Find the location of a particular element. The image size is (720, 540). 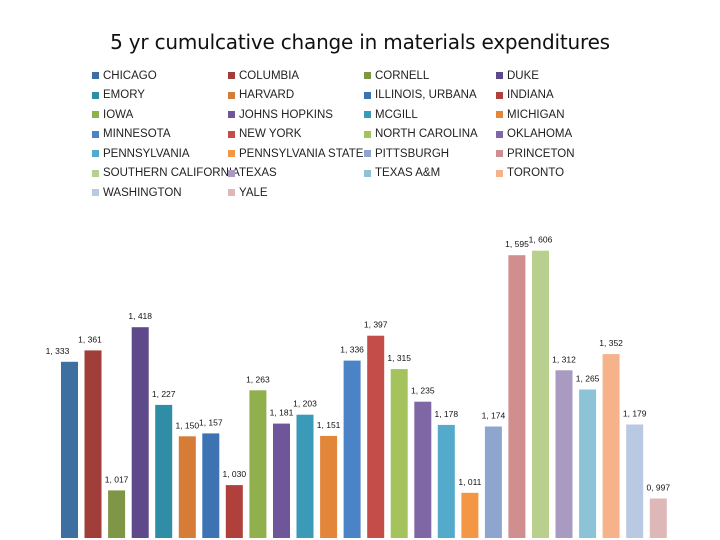

data-label: 1, 151 is located at coordinates (329, 425).